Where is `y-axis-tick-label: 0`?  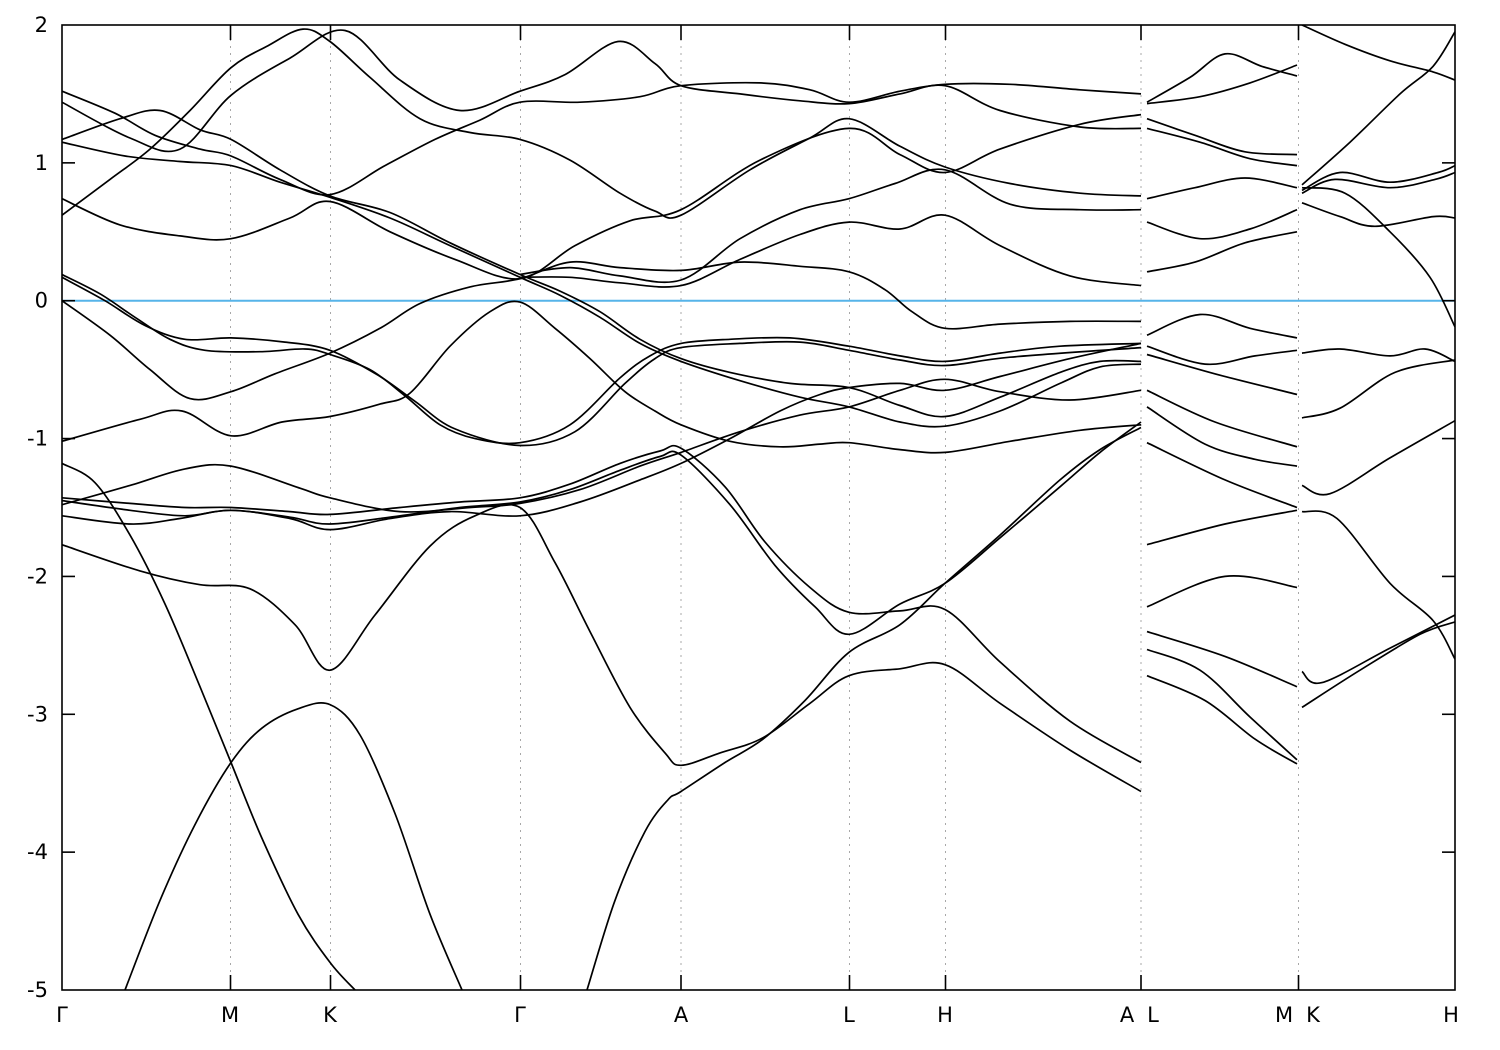
y-axis-tick-label: 0 is located at coordinates (41, 301).